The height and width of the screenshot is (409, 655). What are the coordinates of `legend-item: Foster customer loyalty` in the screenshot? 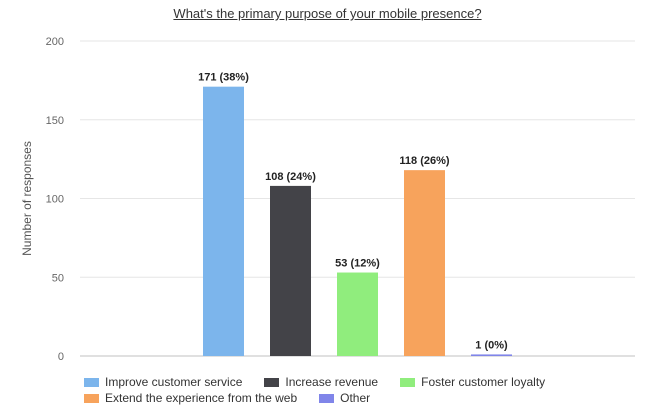 It's located at (472, 382).